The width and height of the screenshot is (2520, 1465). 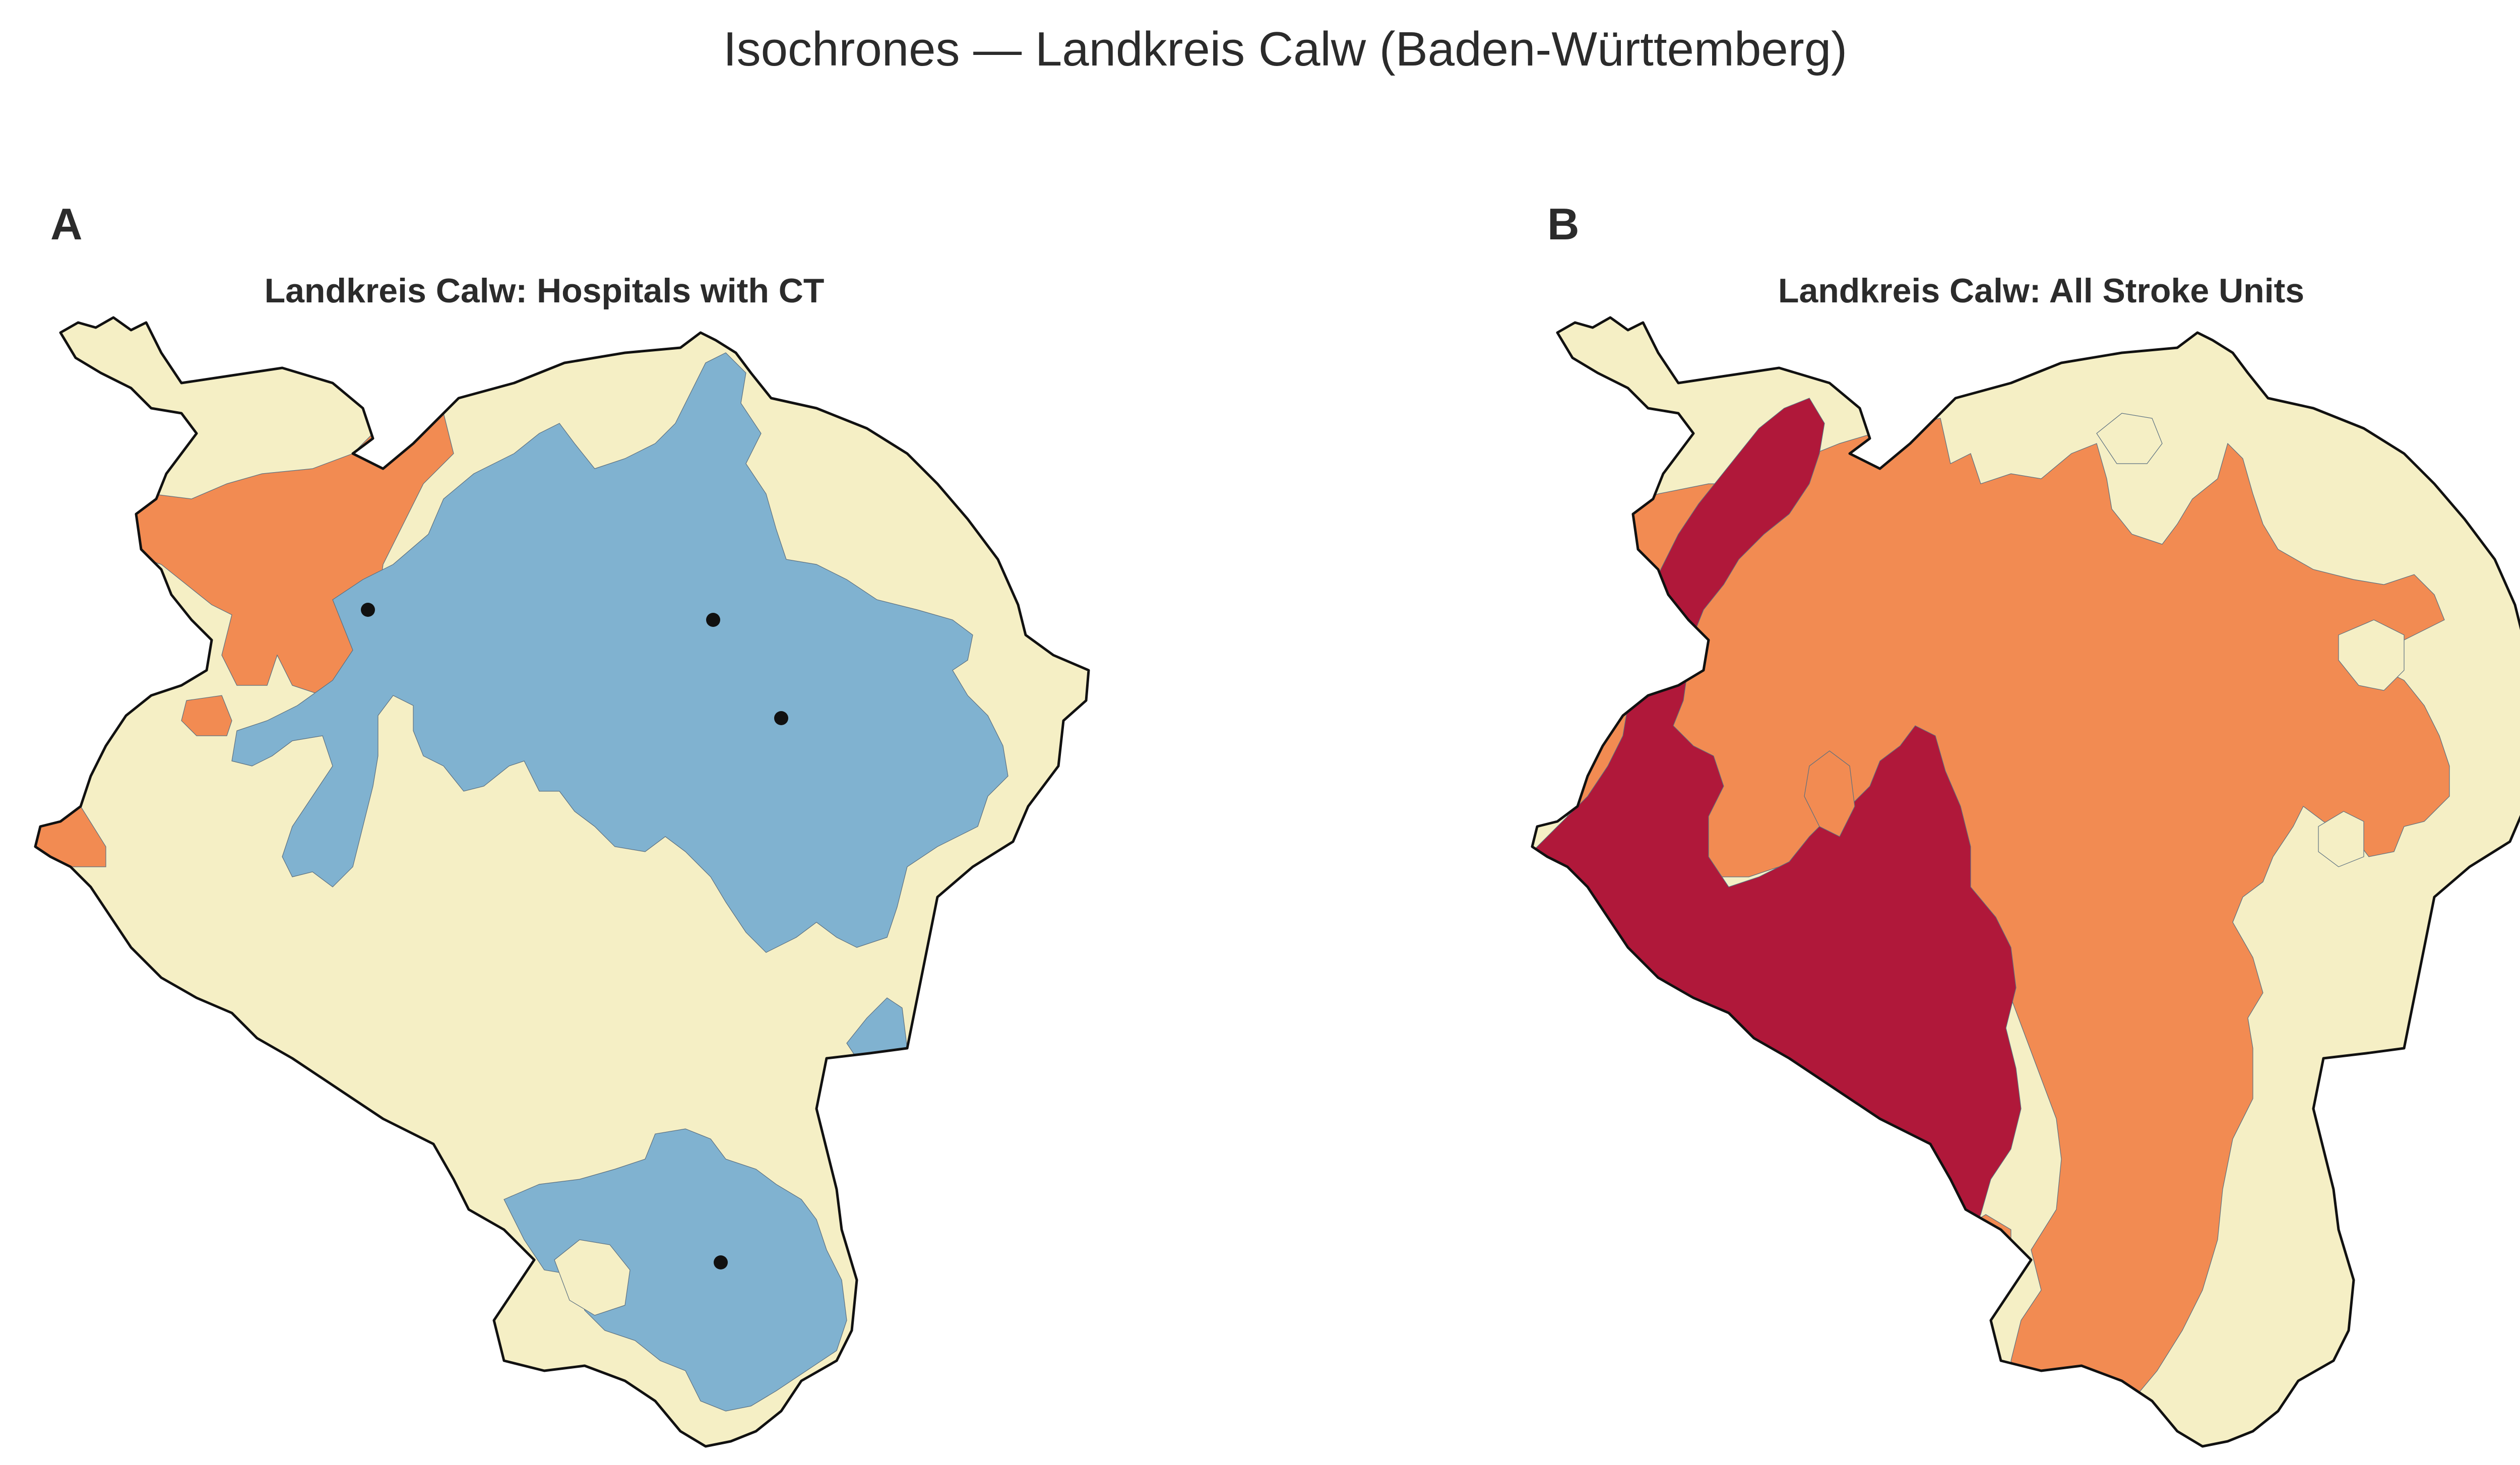 What do you see at coordinates (575, 936) in the screenshot?
I see `panel-a-hospitals` at bounding box center [575, 936].